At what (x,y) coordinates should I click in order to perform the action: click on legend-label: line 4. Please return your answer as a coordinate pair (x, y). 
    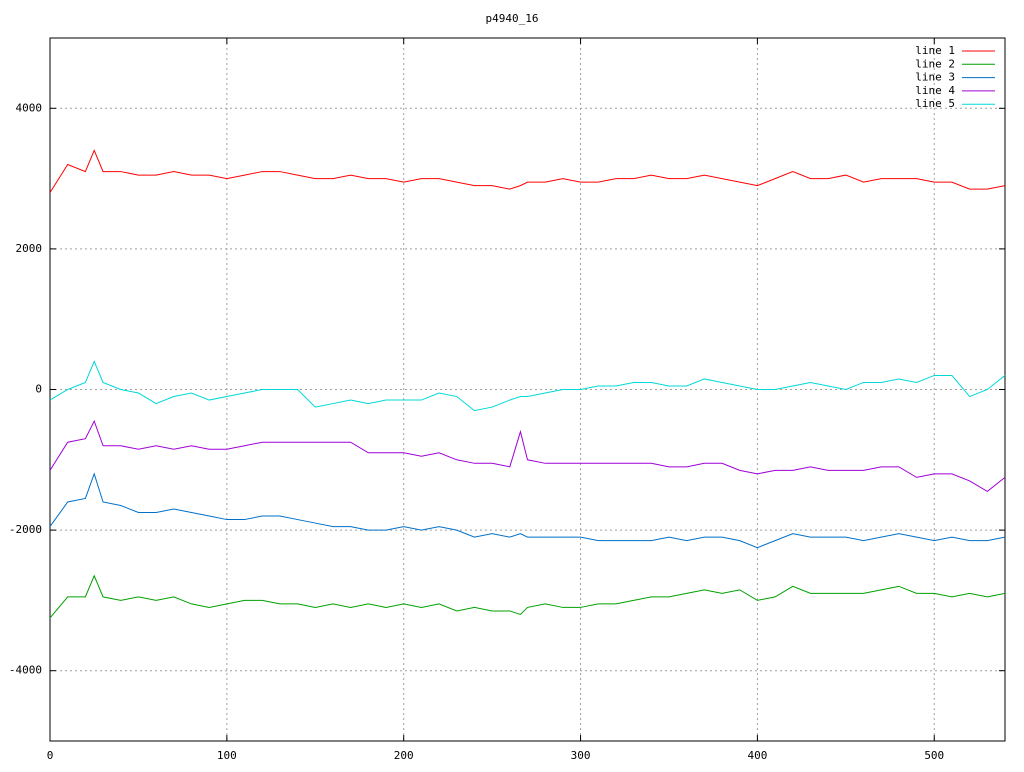
    Looking at the image, I should click on (935, 90).